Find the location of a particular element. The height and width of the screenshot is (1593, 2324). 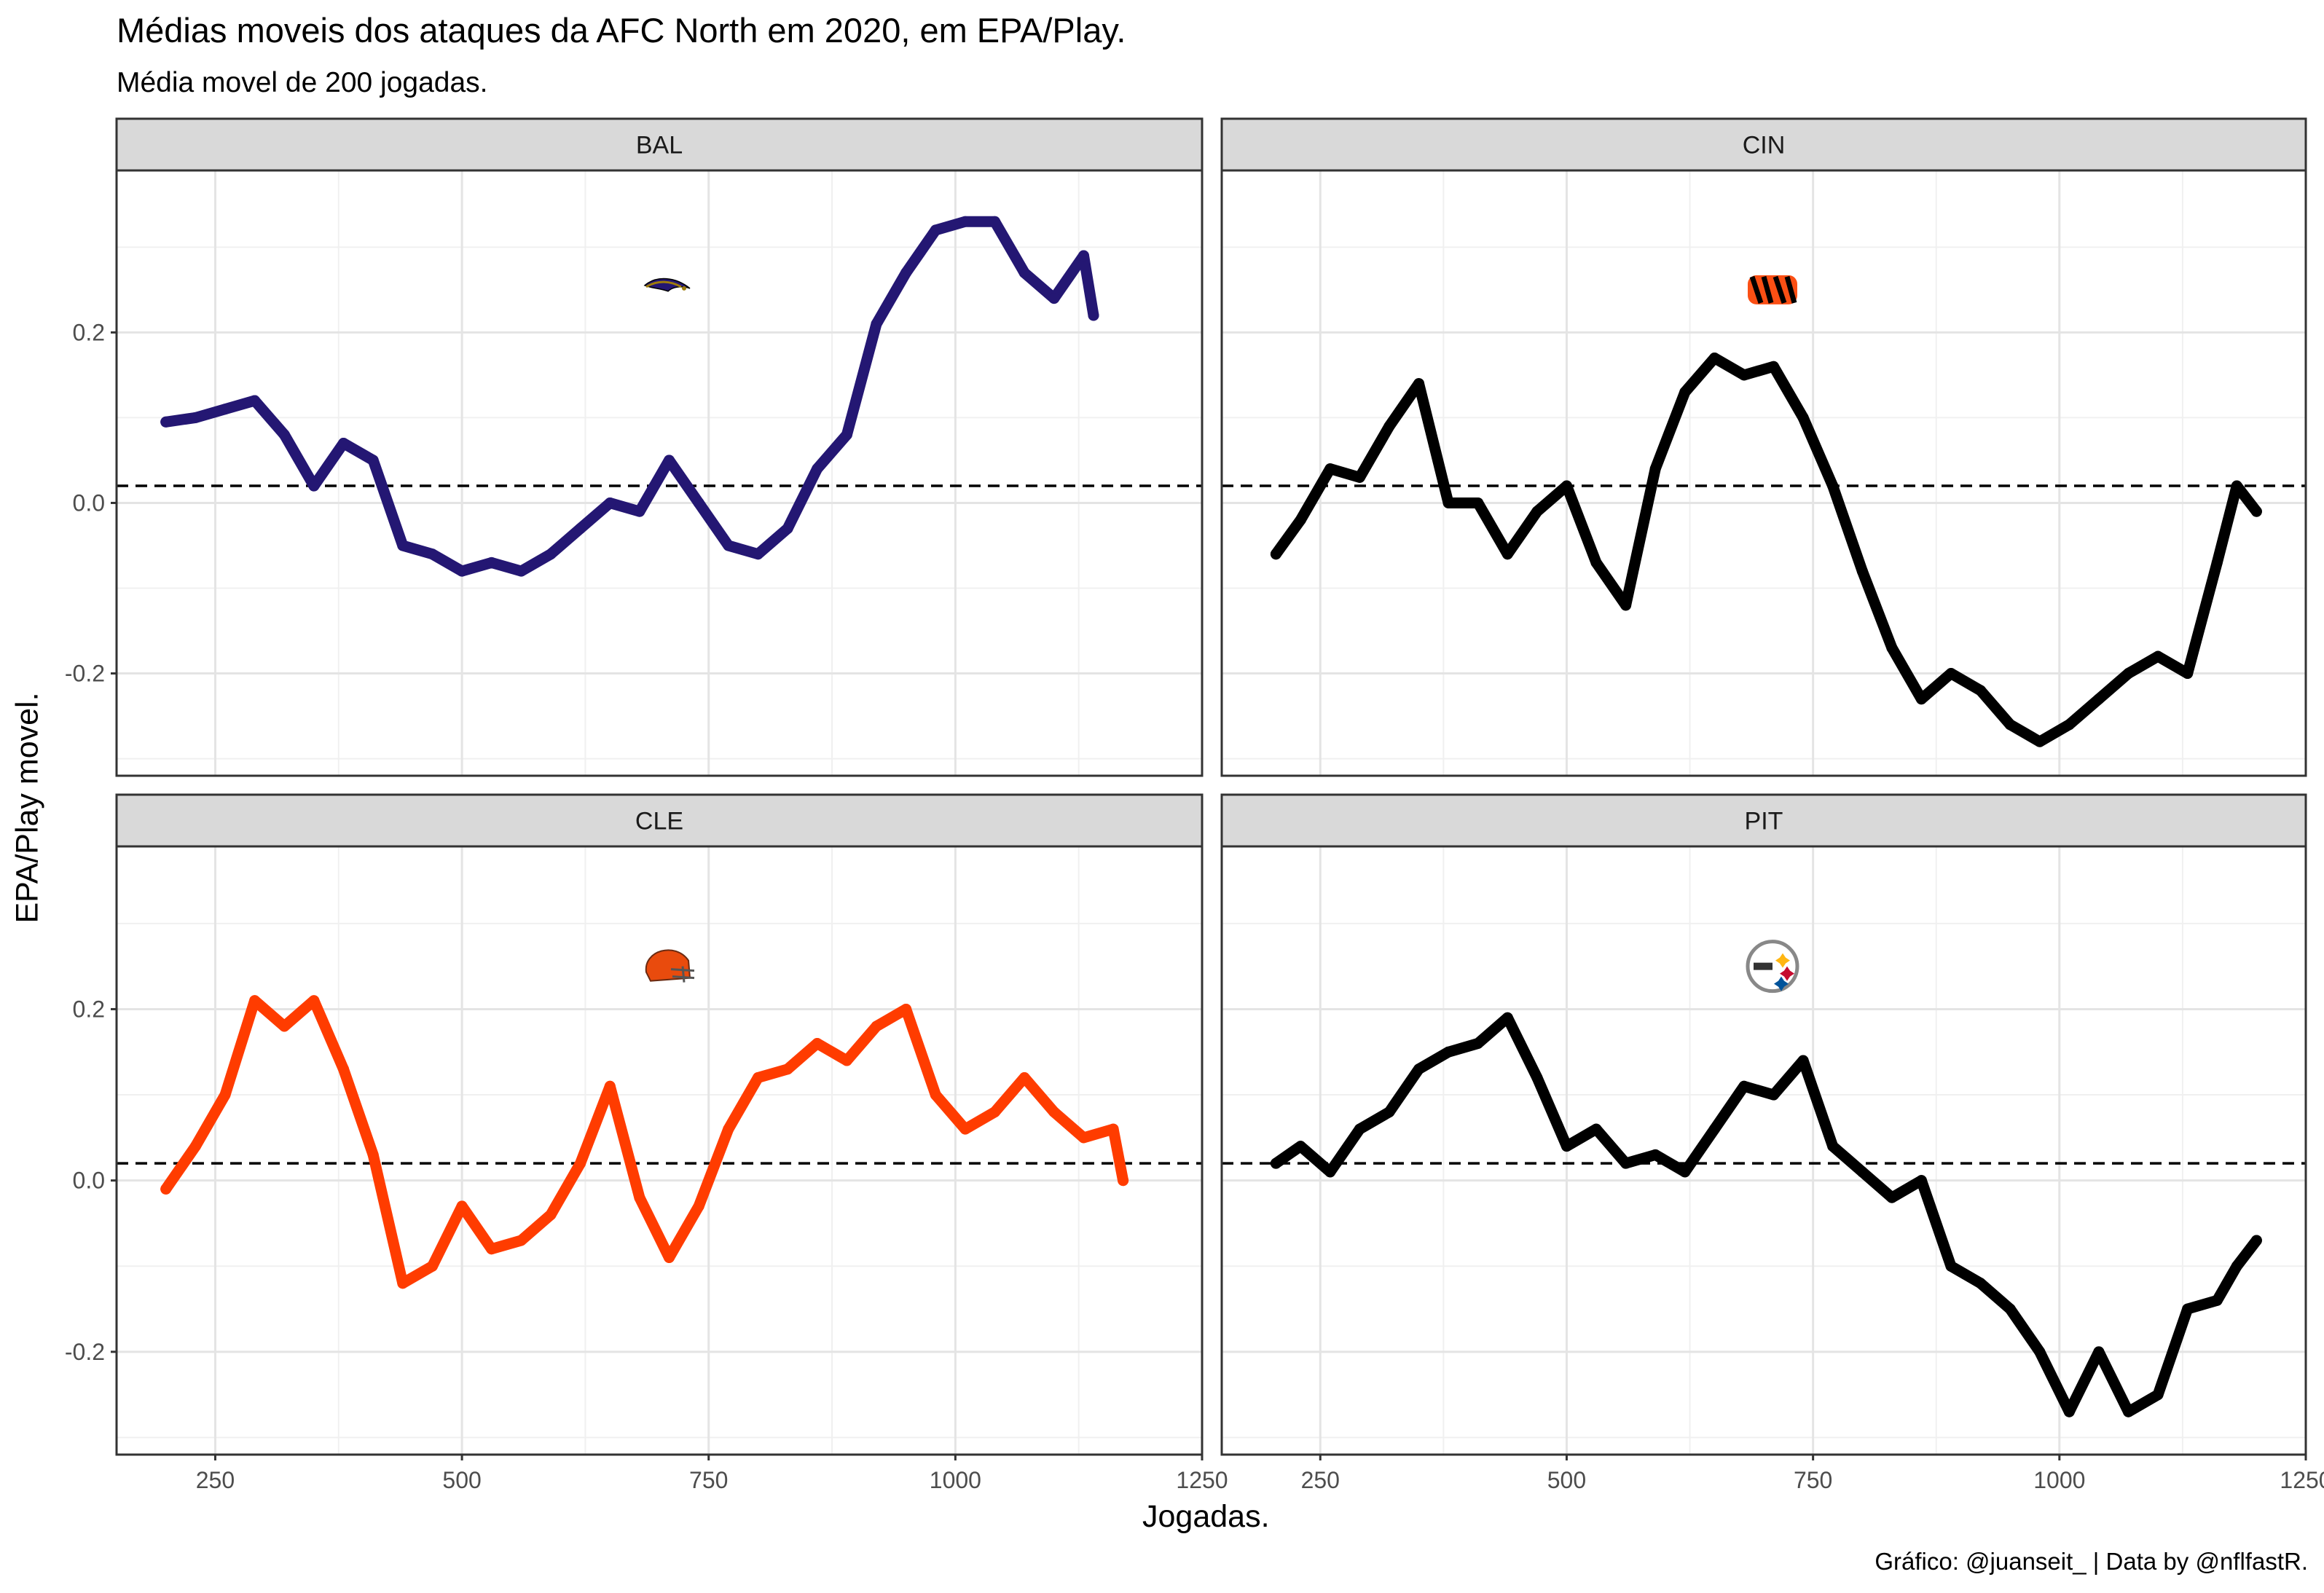

facet-strip-label: CIN is located at coordinates (1764, 146).